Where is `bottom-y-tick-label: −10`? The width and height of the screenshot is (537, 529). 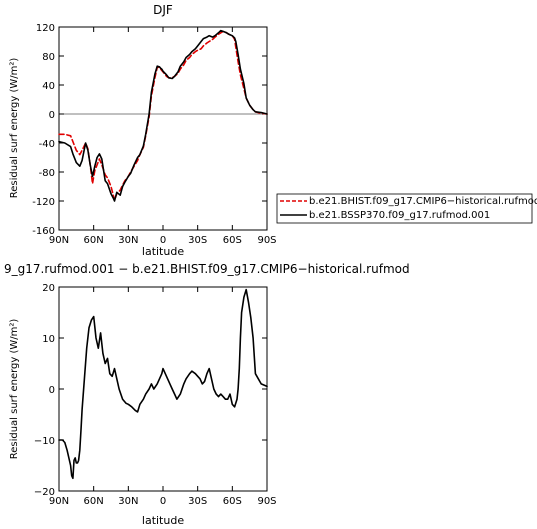
bottom-y-tick-label: −10 is located at coordinates (44, 441).